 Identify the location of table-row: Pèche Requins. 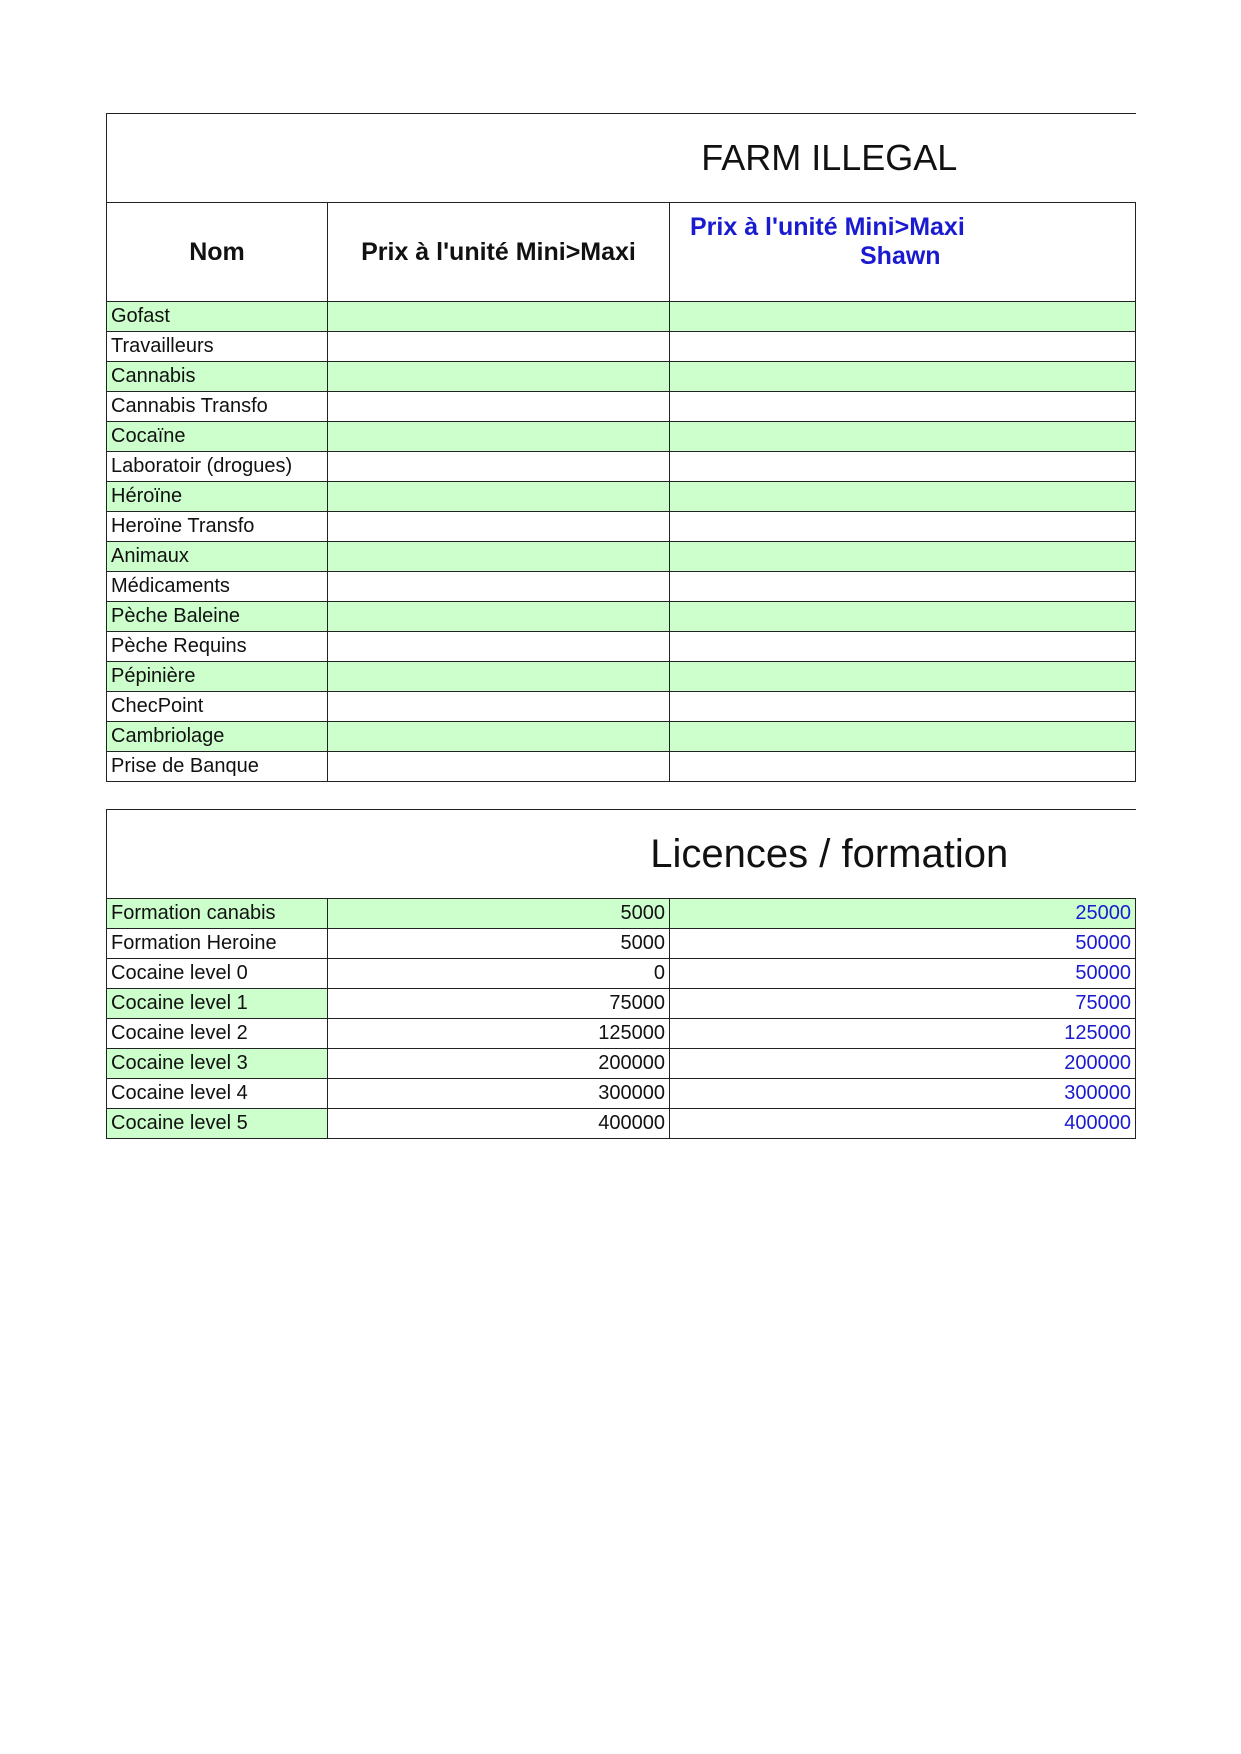
(621, 646).